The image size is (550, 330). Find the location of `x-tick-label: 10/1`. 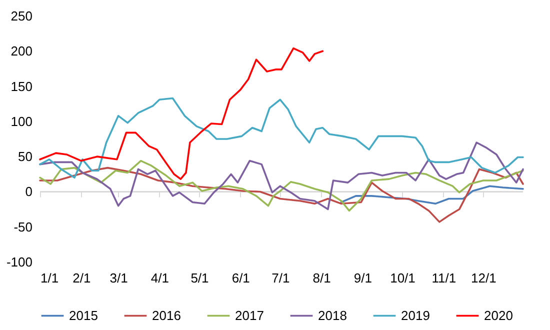

x-tick-label: 10/1 is located at coordinates (403, 278).